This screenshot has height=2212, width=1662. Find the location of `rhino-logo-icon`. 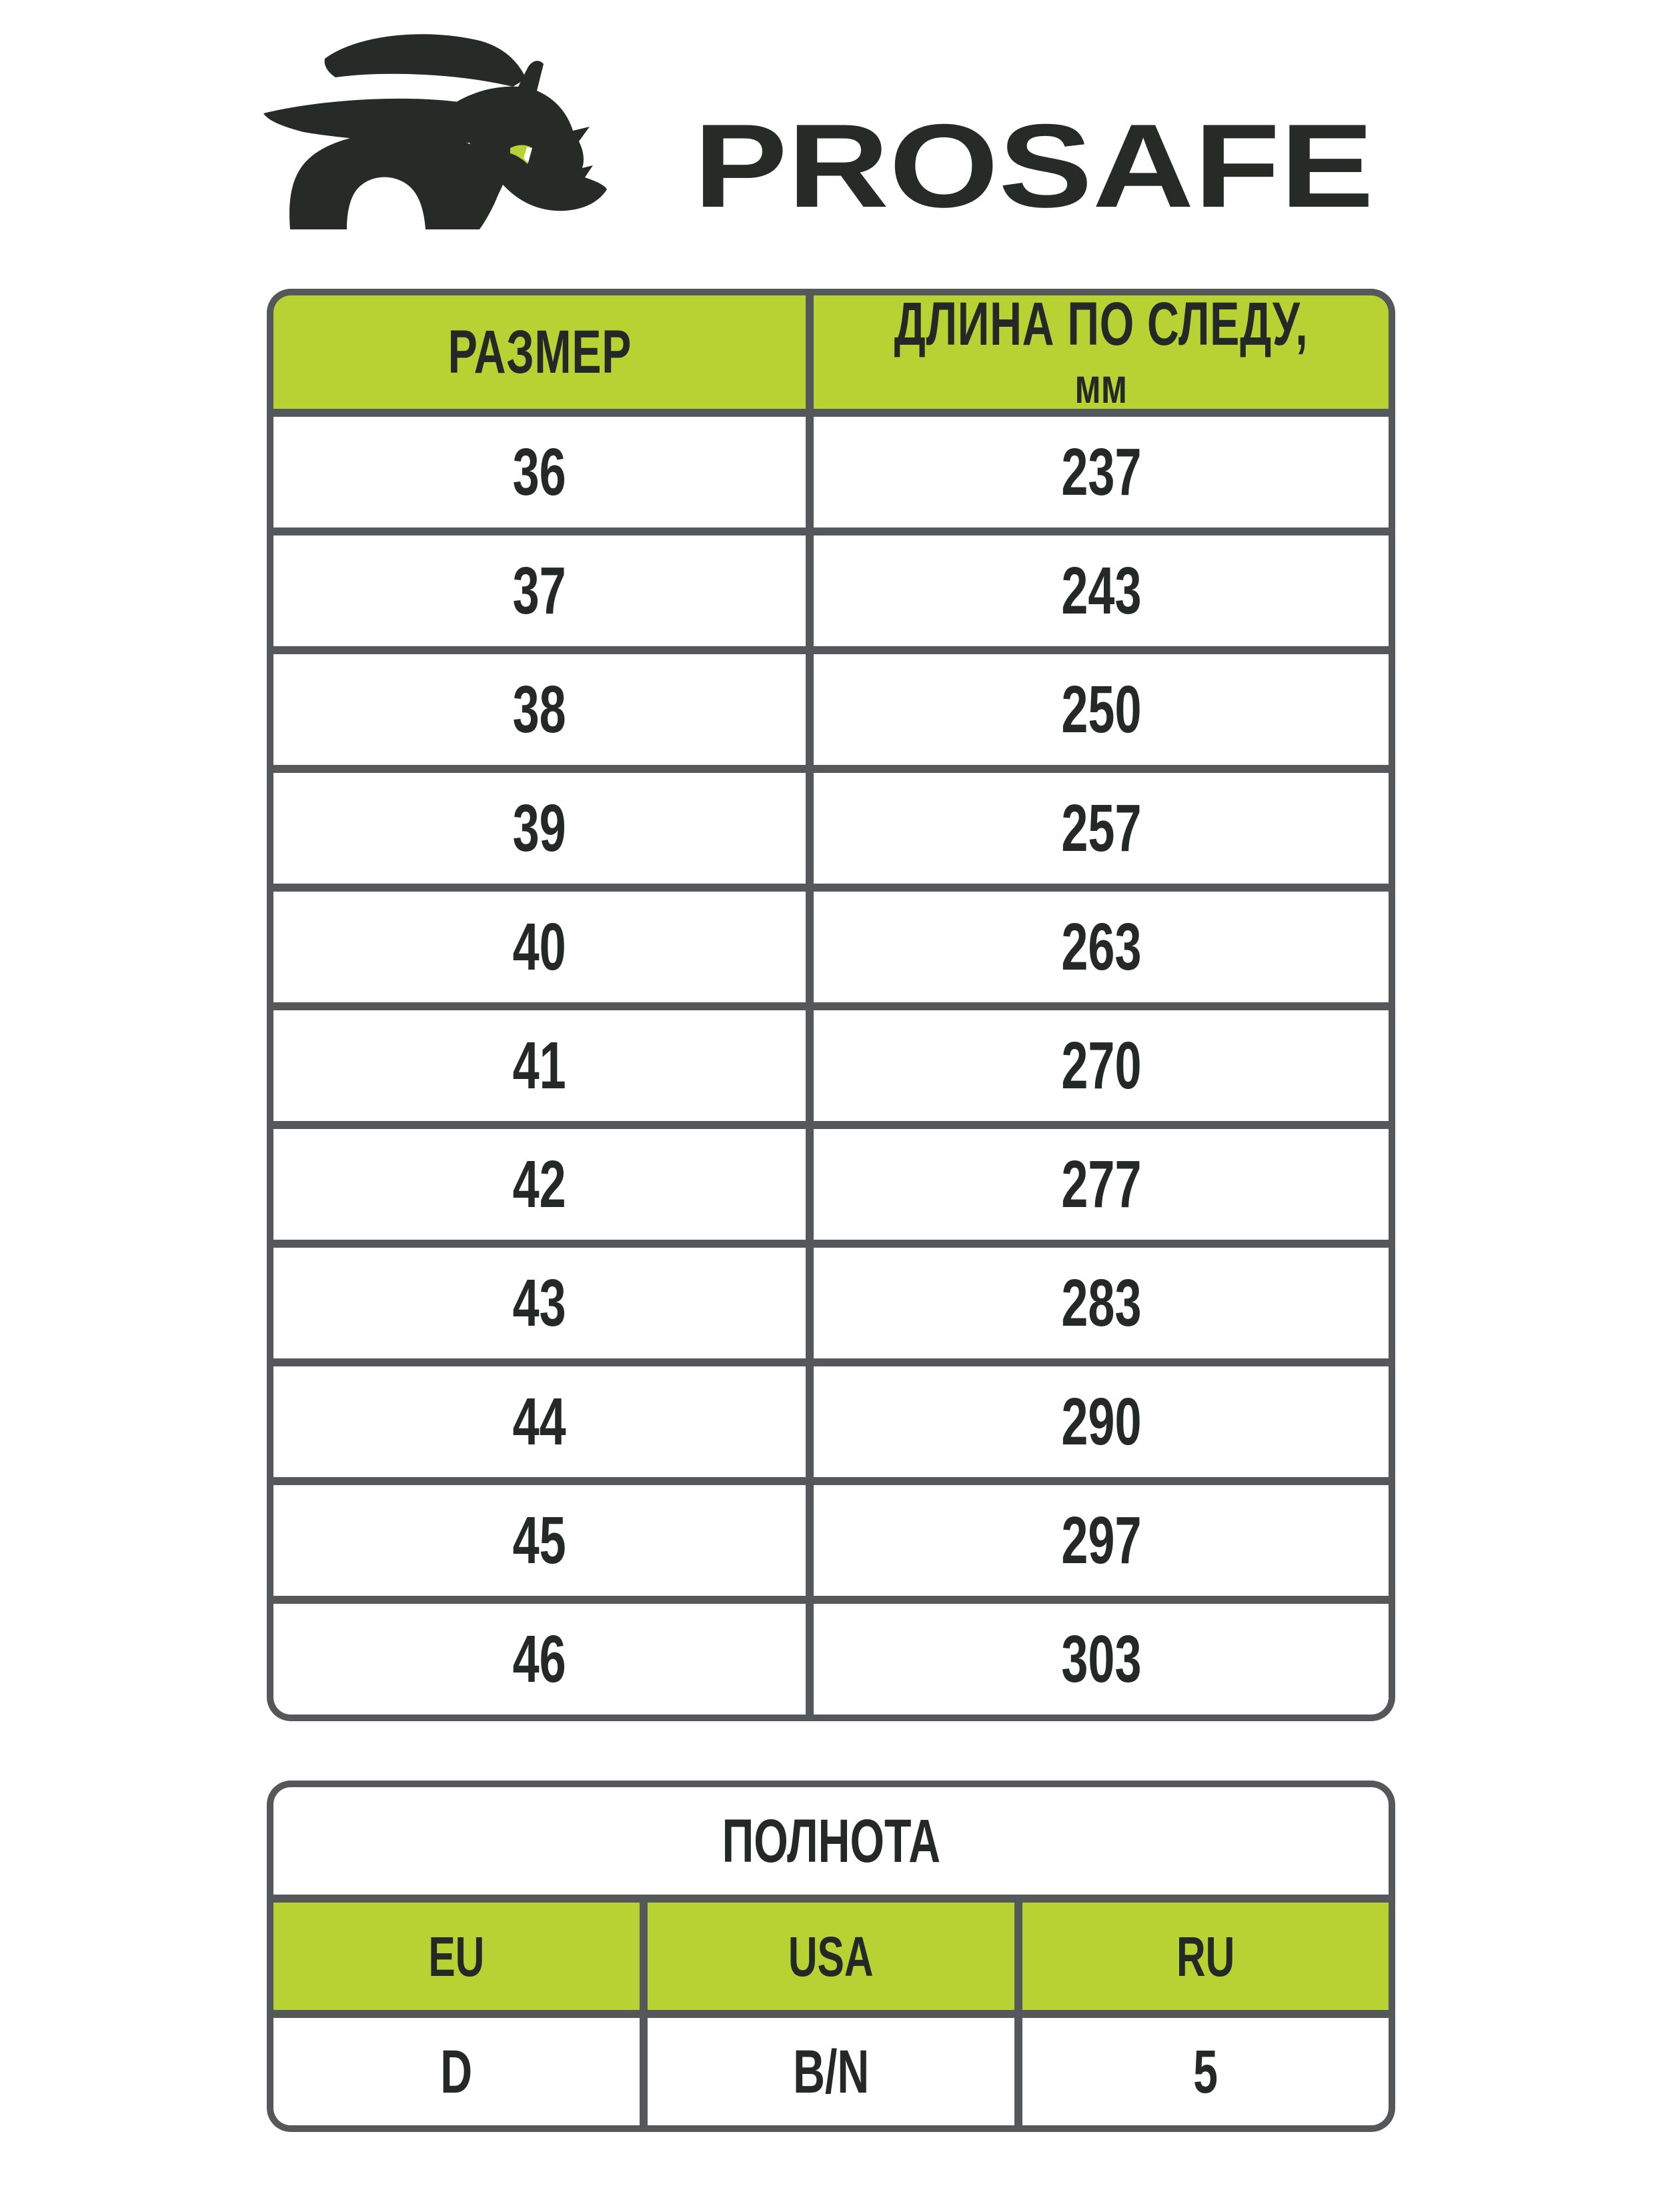

rhino-logo-icon is located at coordinates (435, 131).